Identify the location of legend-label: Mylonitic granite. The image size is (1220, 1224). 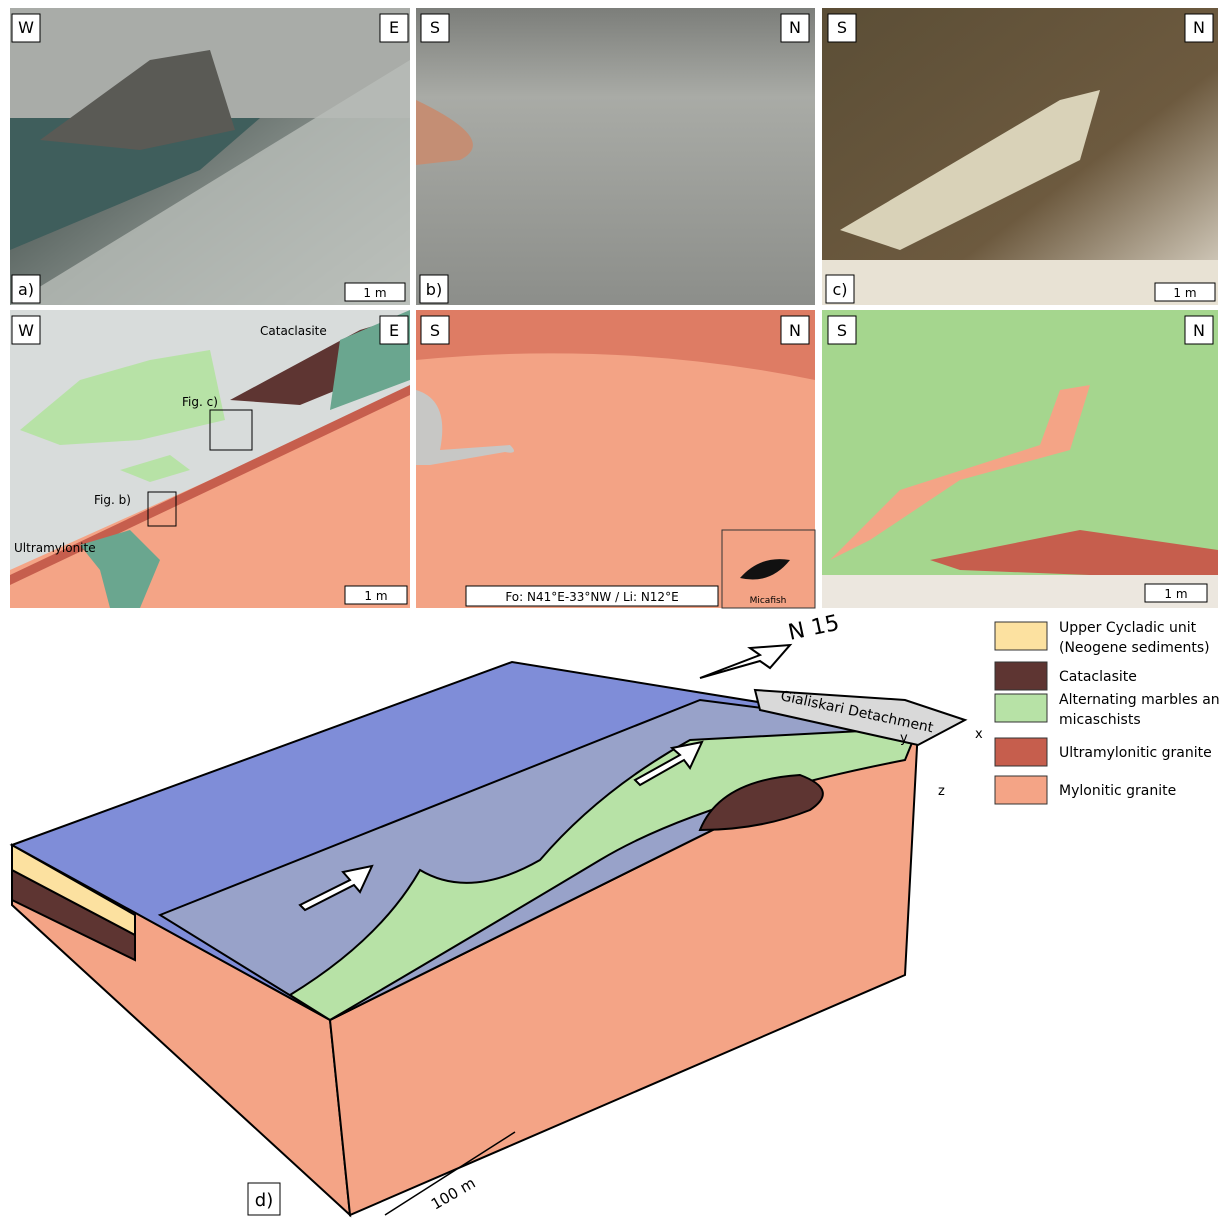
(1117, 791).